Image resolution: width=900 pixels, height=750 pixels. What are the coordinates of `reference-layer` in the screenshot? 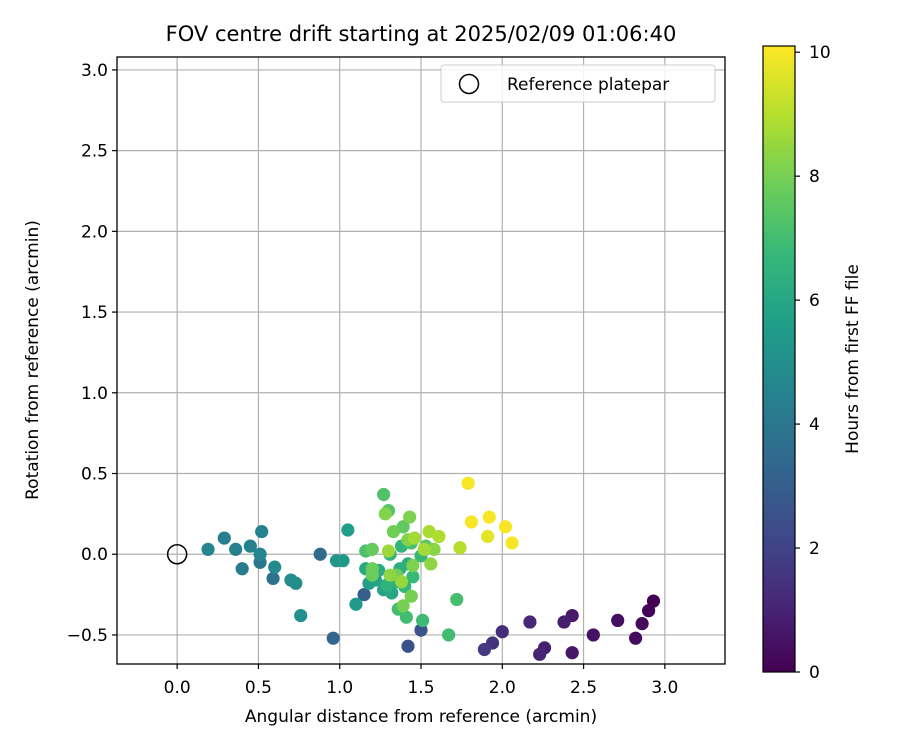 It's located at (177, 554).